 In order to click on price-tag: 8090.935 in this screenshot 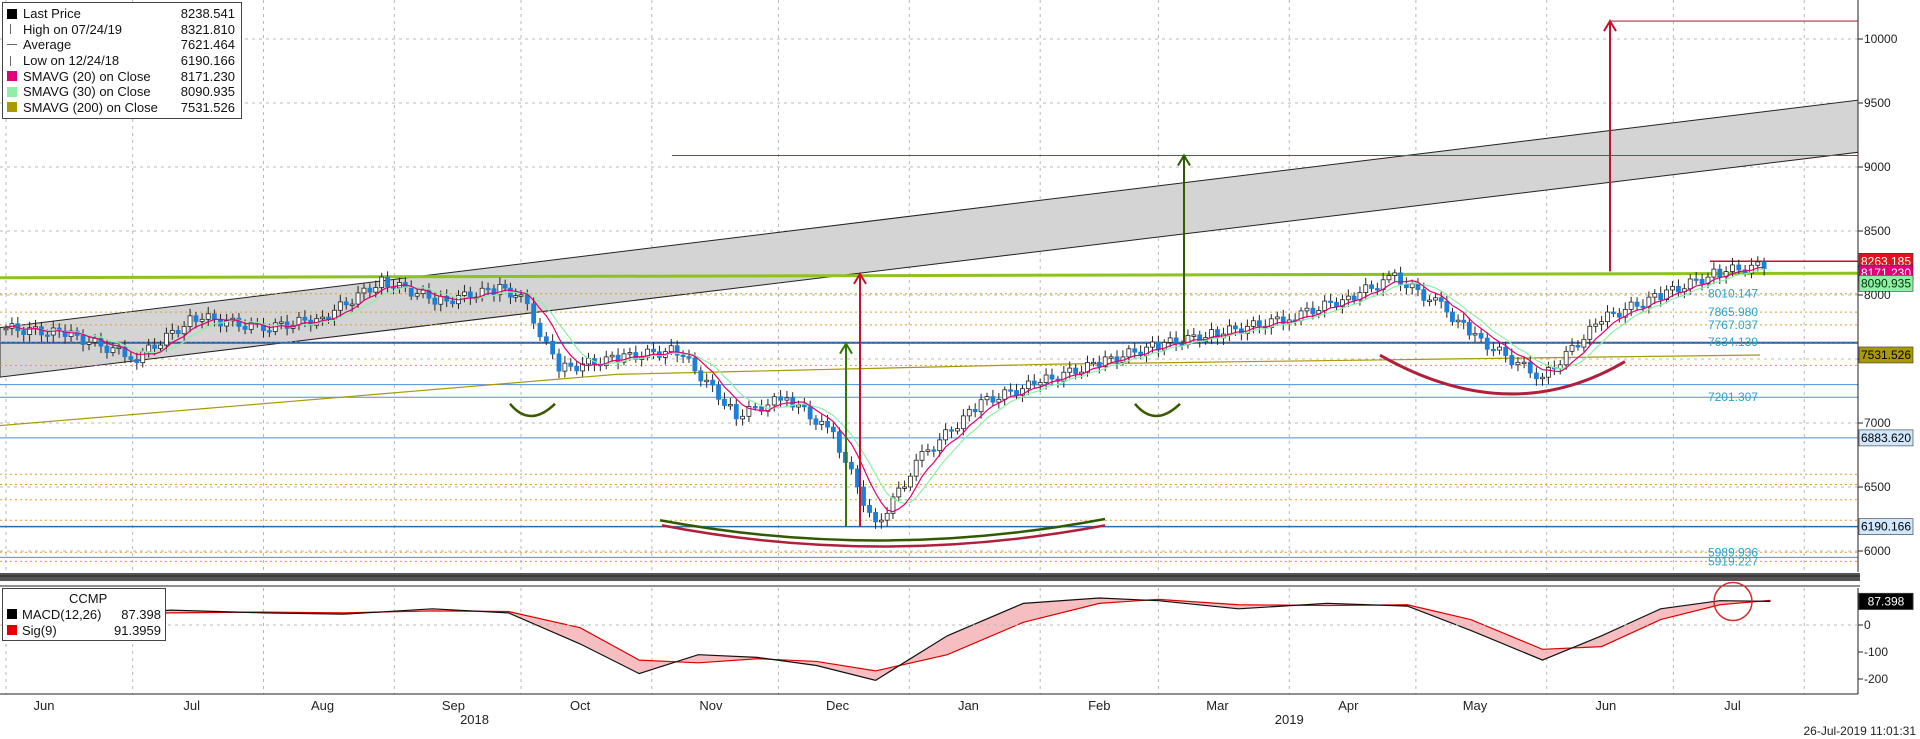, I will do `click(1886, 283)`.